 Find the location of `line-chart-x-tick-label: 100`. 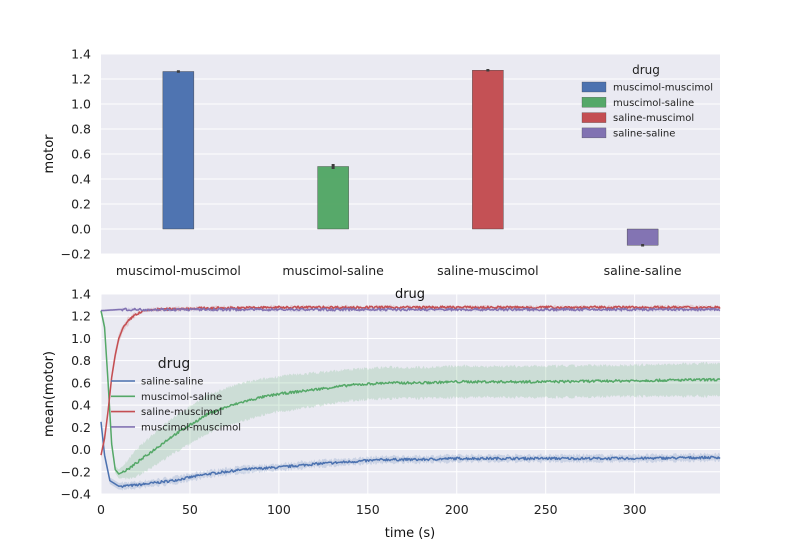

line-chart-x-tick-label: 100 is located at coordinates (279, 509).